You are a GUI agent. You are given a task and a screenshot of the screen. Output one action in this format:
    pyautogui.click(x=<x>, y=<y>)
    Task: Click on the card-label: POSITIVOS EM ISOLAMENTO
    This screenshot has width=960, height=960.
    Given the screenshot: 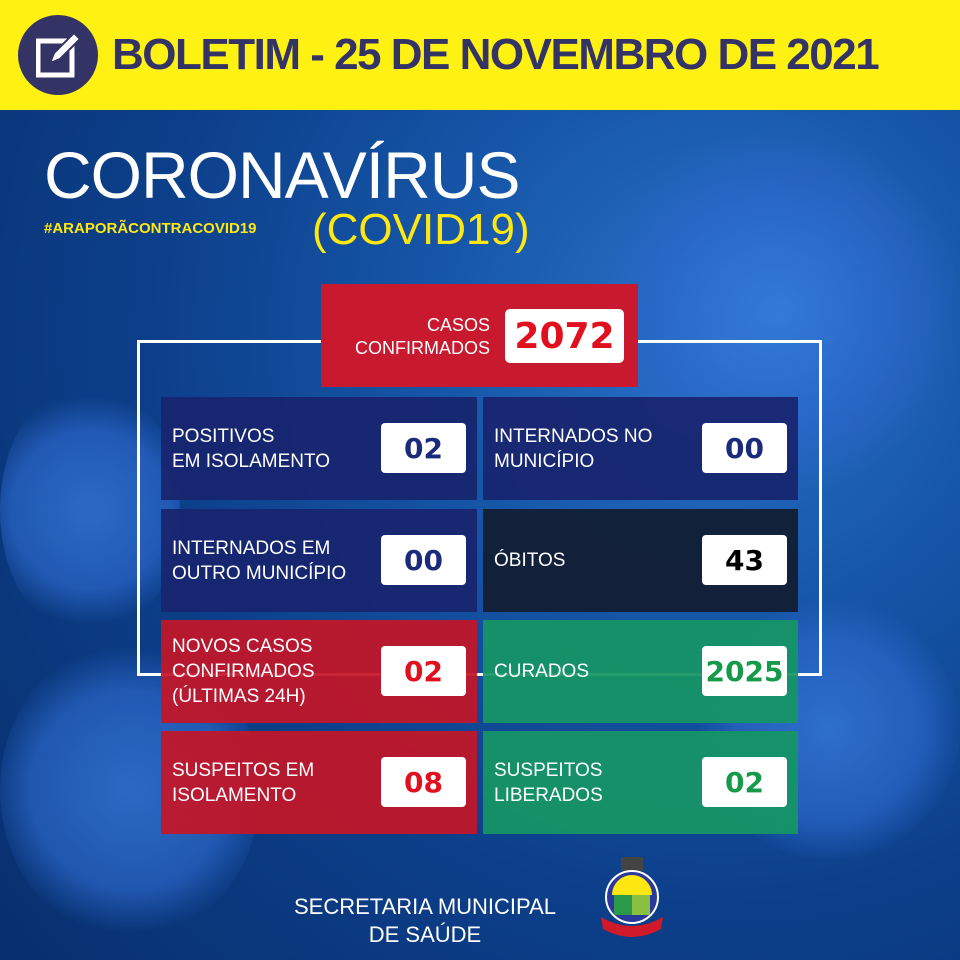 What is the action you would take?
    pyautogui.click(x=251, y=449)
    